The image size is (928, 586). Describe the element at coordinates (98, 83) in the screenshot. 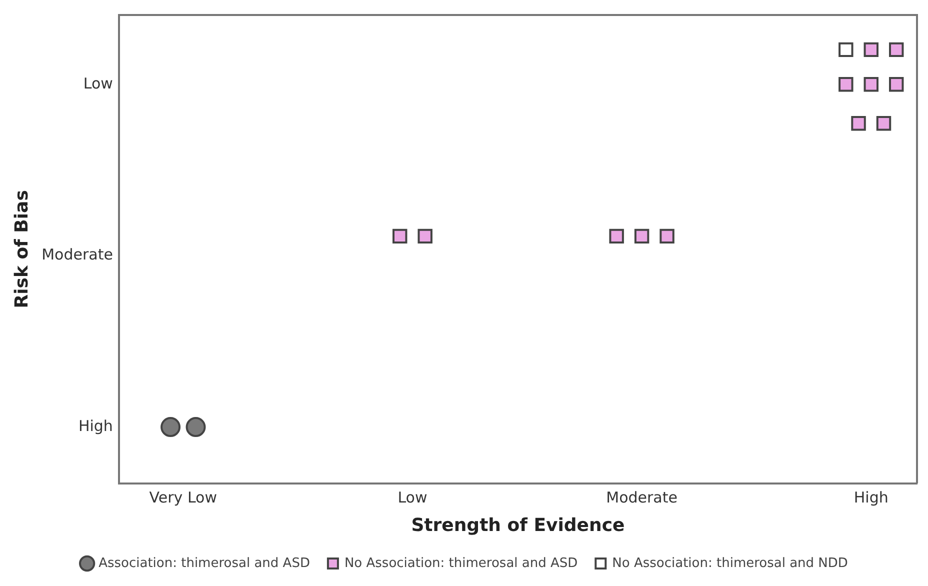

I see `category-label: Low` at that location.